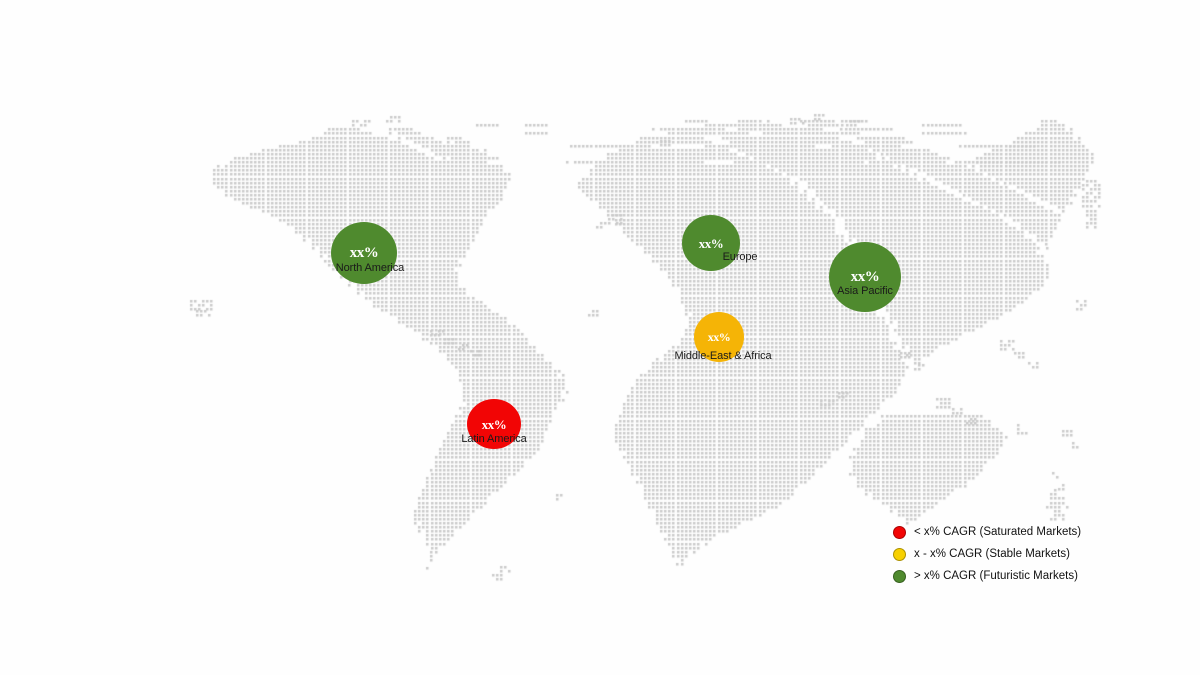 Image resolution: width=1200 pixels, height=675 pixels. What do you see at coordinates (899, 554) in the screenshot?
I see `legend-stable-swatch-icon` at bounding box center [899, 554].